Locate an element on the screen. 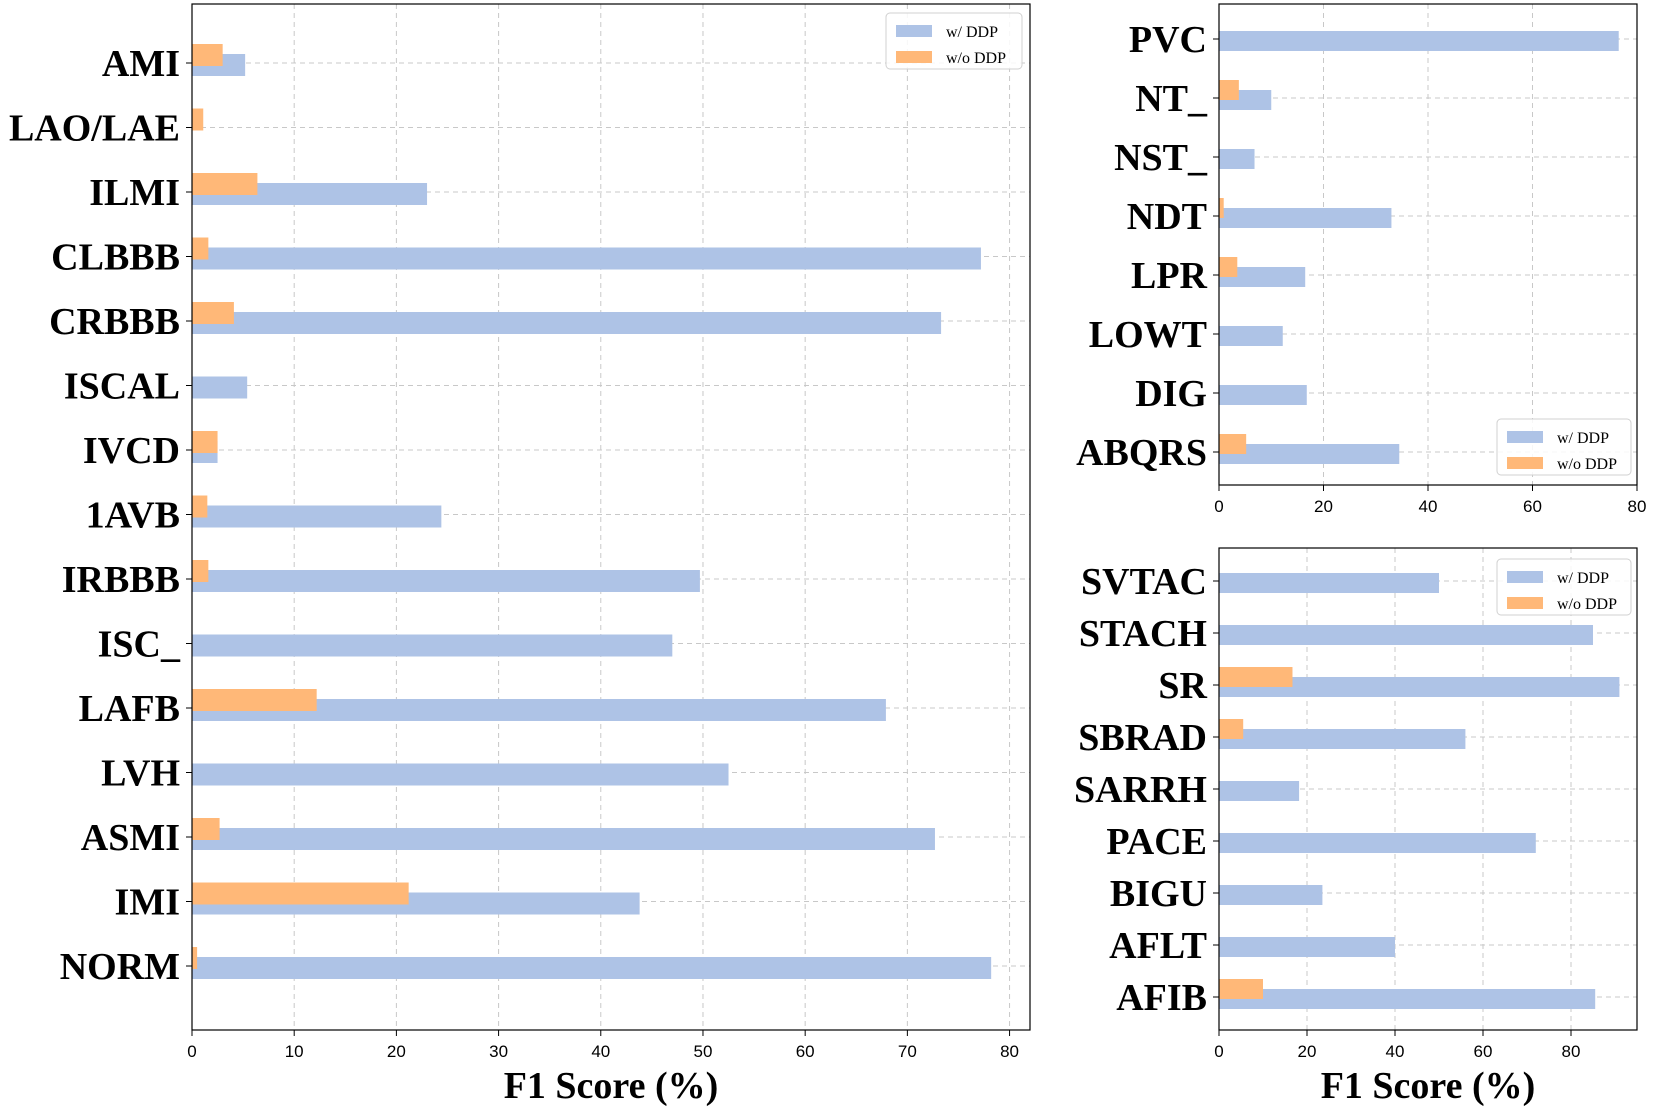 The width and height of the screenshot is (1661, 1113). category-label: SVTAC is located at coordinates (1144, 582).